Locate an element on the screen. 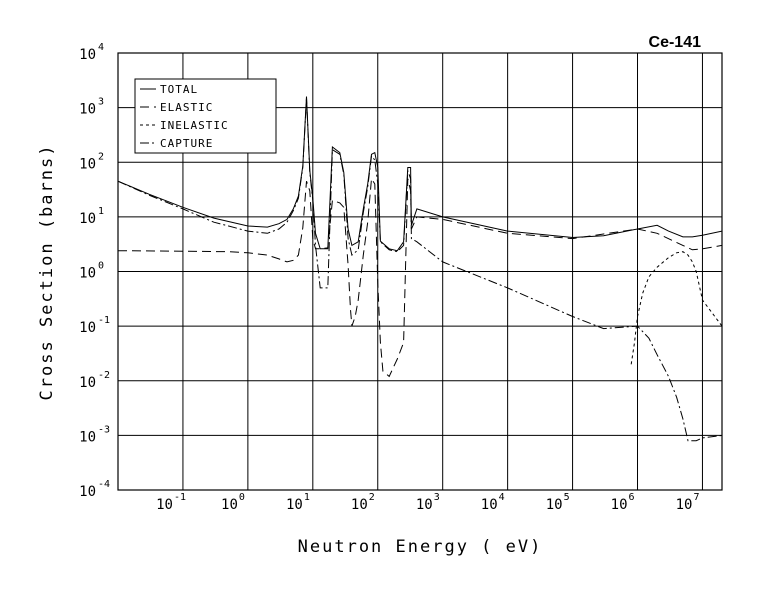 The image size is (780, 590). x-tick-label: 10 0 is located at coordinates (233, 502).